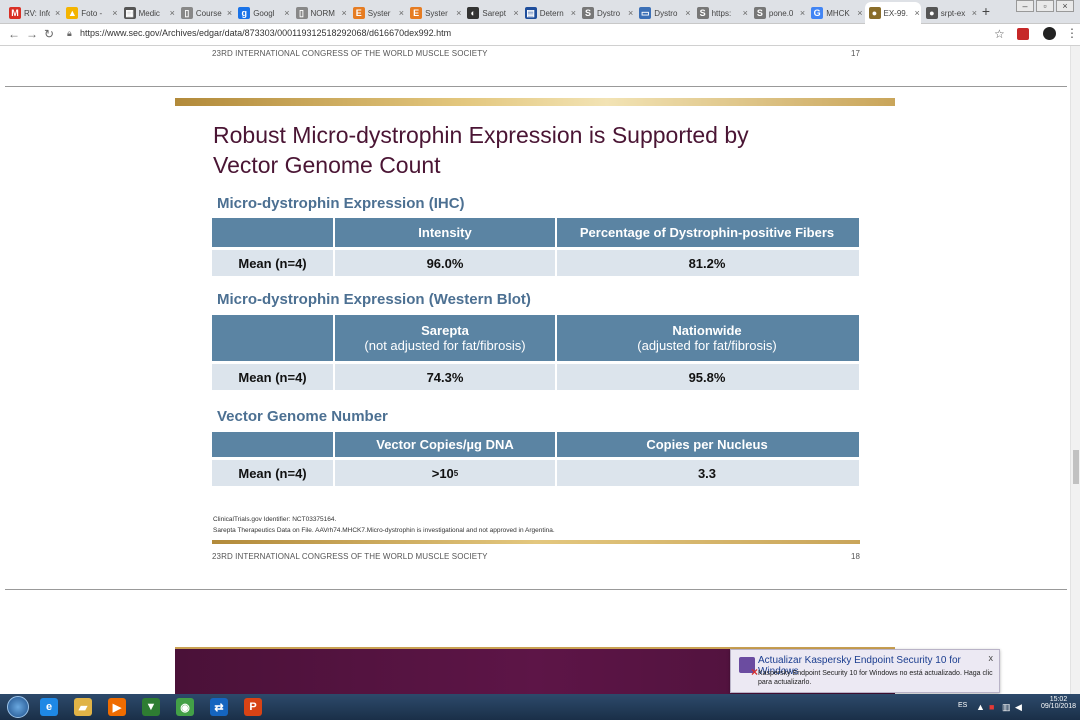 The width and height of the screenshot is (1080, 720). I want to click on header-main: Sarepta, so click(445, 330).